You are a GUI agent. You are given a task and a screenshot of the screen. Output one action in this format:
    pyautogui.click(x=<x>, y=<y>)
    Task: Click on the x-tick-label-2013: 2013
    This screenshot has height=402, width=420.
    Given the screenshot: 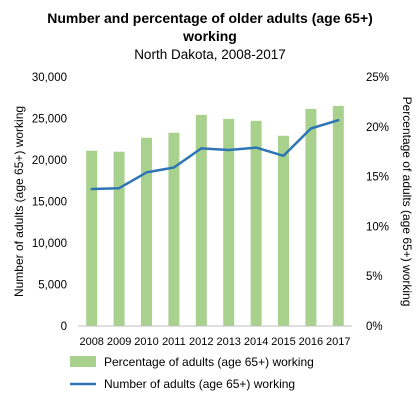 What is the action you would take?
    pyautogui.click(x=228, y=342)
    